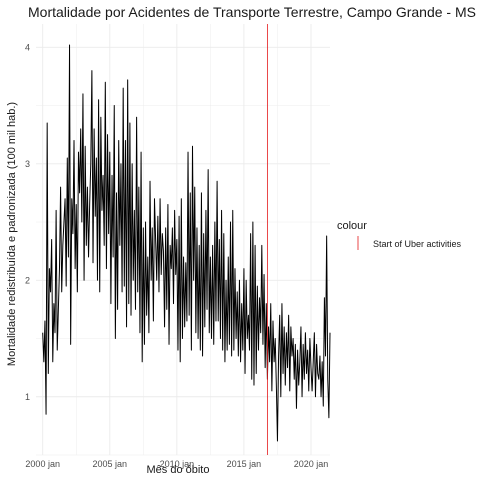  What do you see at coordinates (399, 235) in the screenshot?
I see `legend: colour Start of Uber activities` at bounding box center [399, 235].